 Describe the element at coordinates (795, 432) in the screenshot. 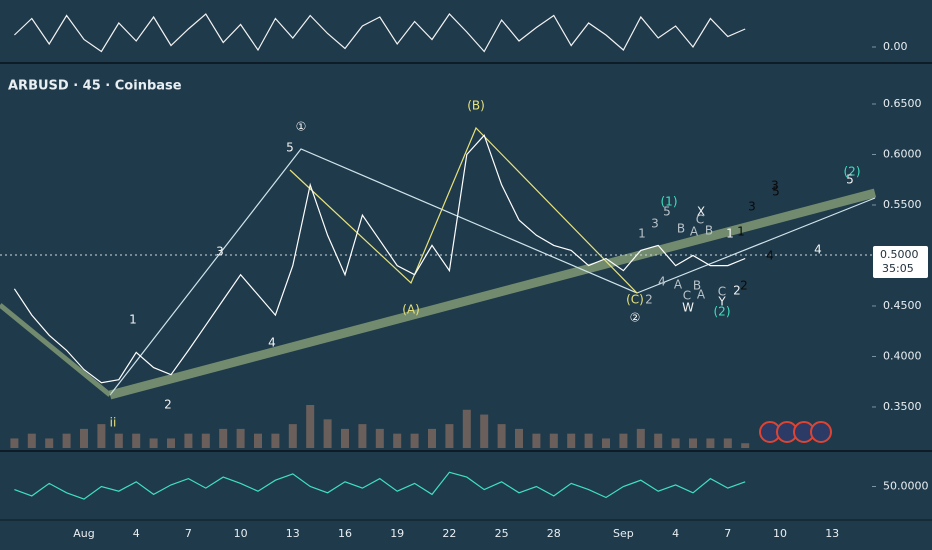

I see `flags` at that location.